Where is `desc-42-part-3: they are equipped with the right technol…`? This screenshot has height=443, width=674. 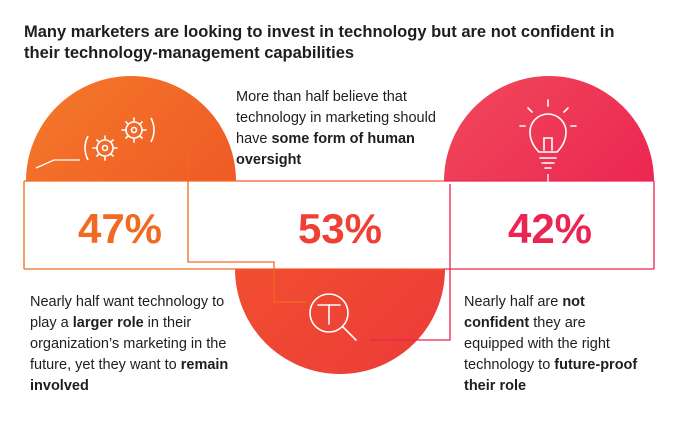 desc-42-part-3: they are equipped with the right technol… is located at coordinates (537, 344).